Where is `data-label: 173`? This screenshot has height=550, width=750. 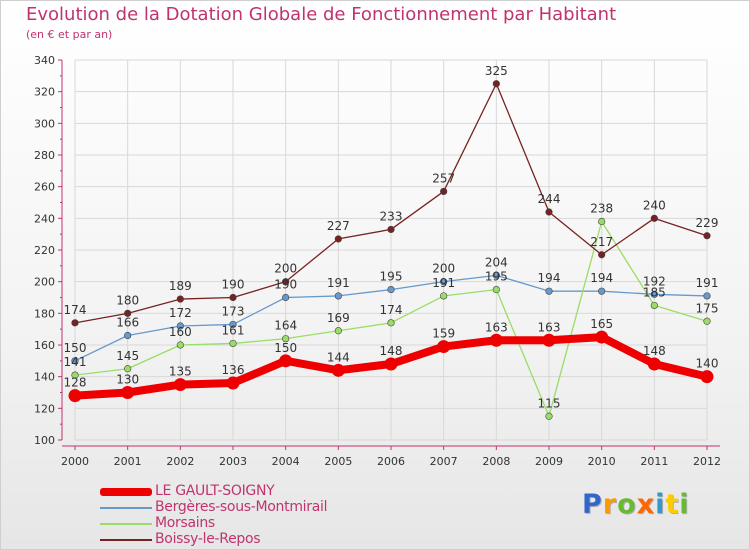 data-label: 173 is located at coordinates (233, 311).